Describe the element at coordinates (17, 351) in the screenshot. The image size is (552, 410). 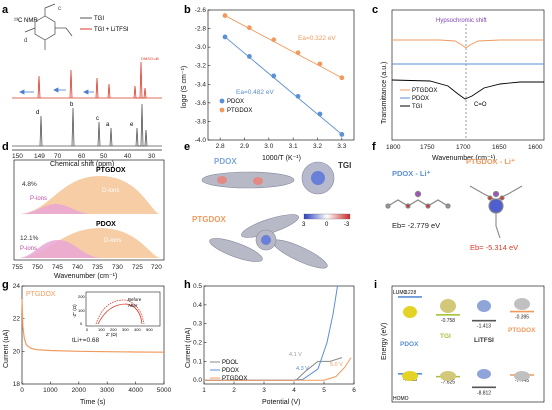
I see `g-ytick-label-1: 20` at that location.